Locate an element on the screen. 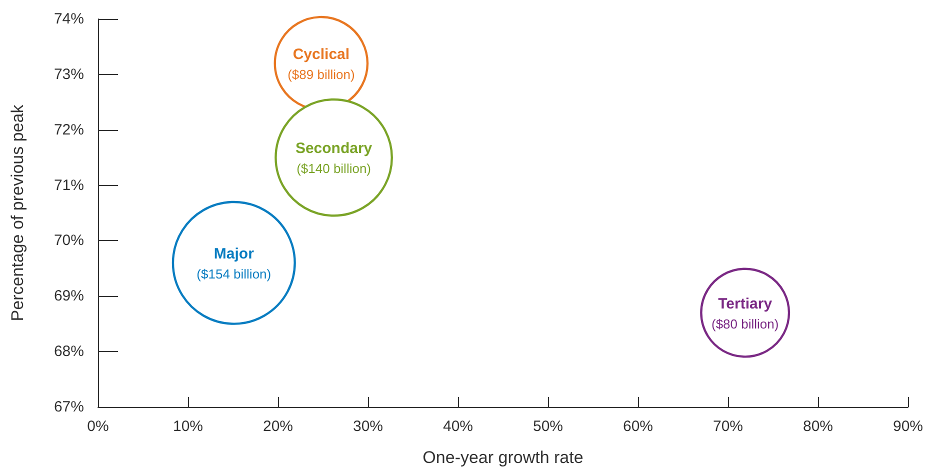 This screenshot has width=926, height=474. x-tick-label: 60% is located at coordinates (638, 426).